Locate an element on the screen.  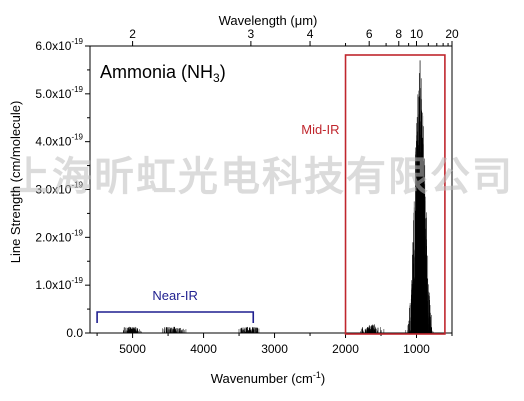
x-axis-title-main: Wavenumber (cm is located at coordinates (262, 378).